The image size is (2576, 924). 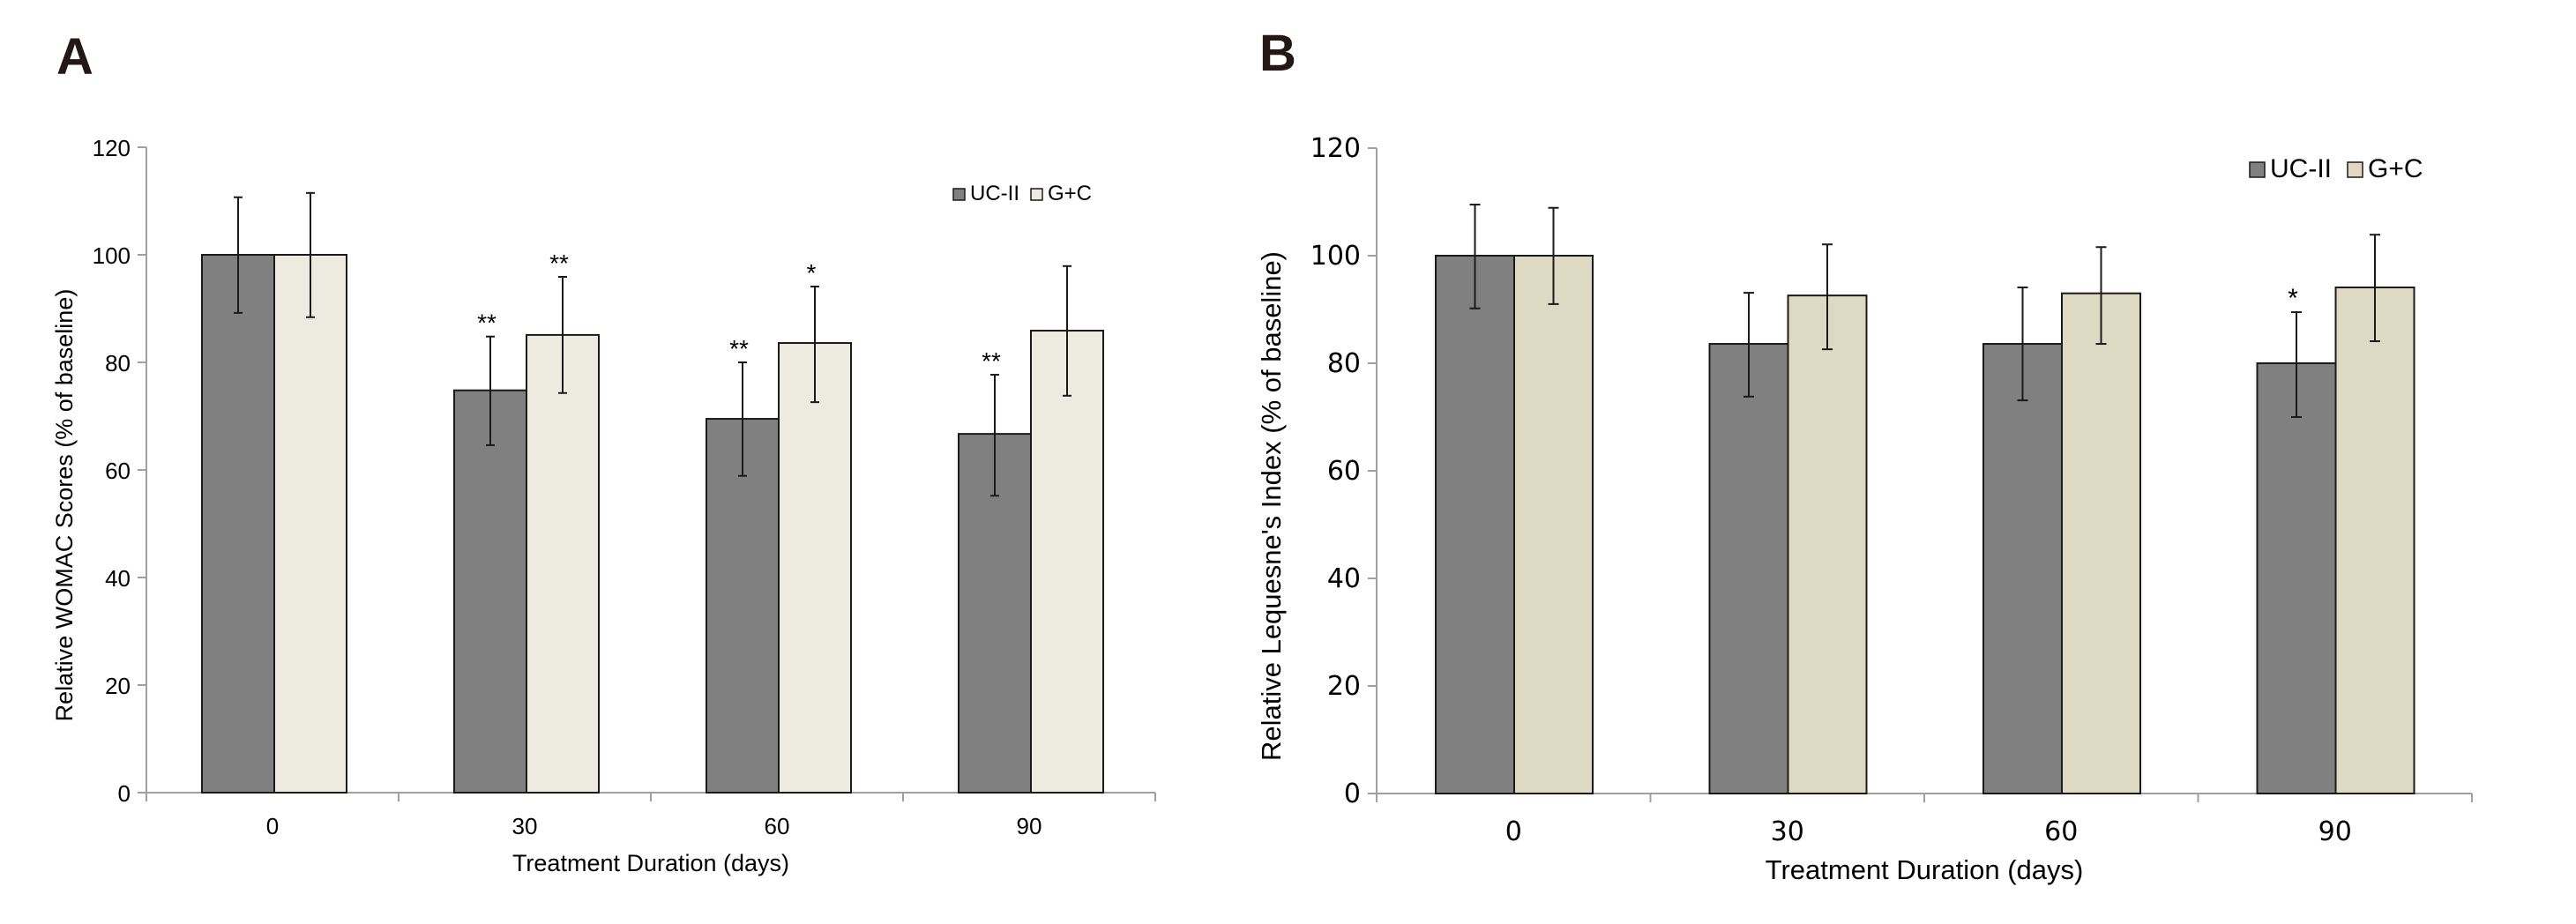 What do you see at coordinates (74, 57) in the screenshot?
I see `panel-label-a: A` at bounding box center [74, 57].